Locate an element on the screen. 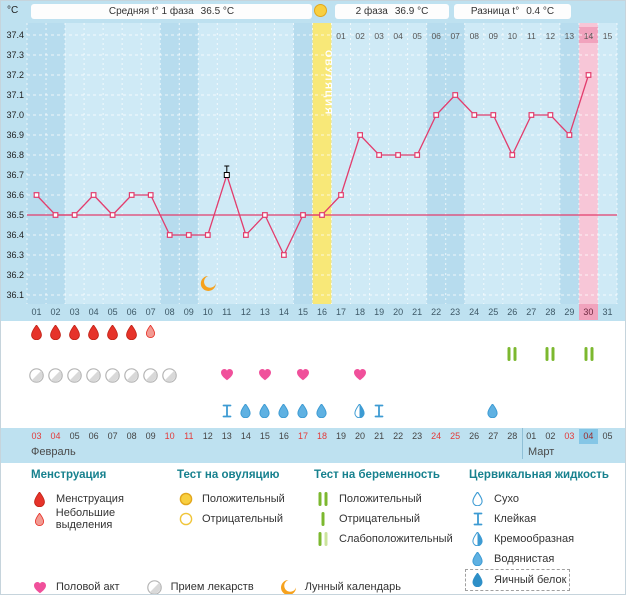 The width and height of the screenshot is (626, 595). date-label: 15 is located at coordinates (264, 436).